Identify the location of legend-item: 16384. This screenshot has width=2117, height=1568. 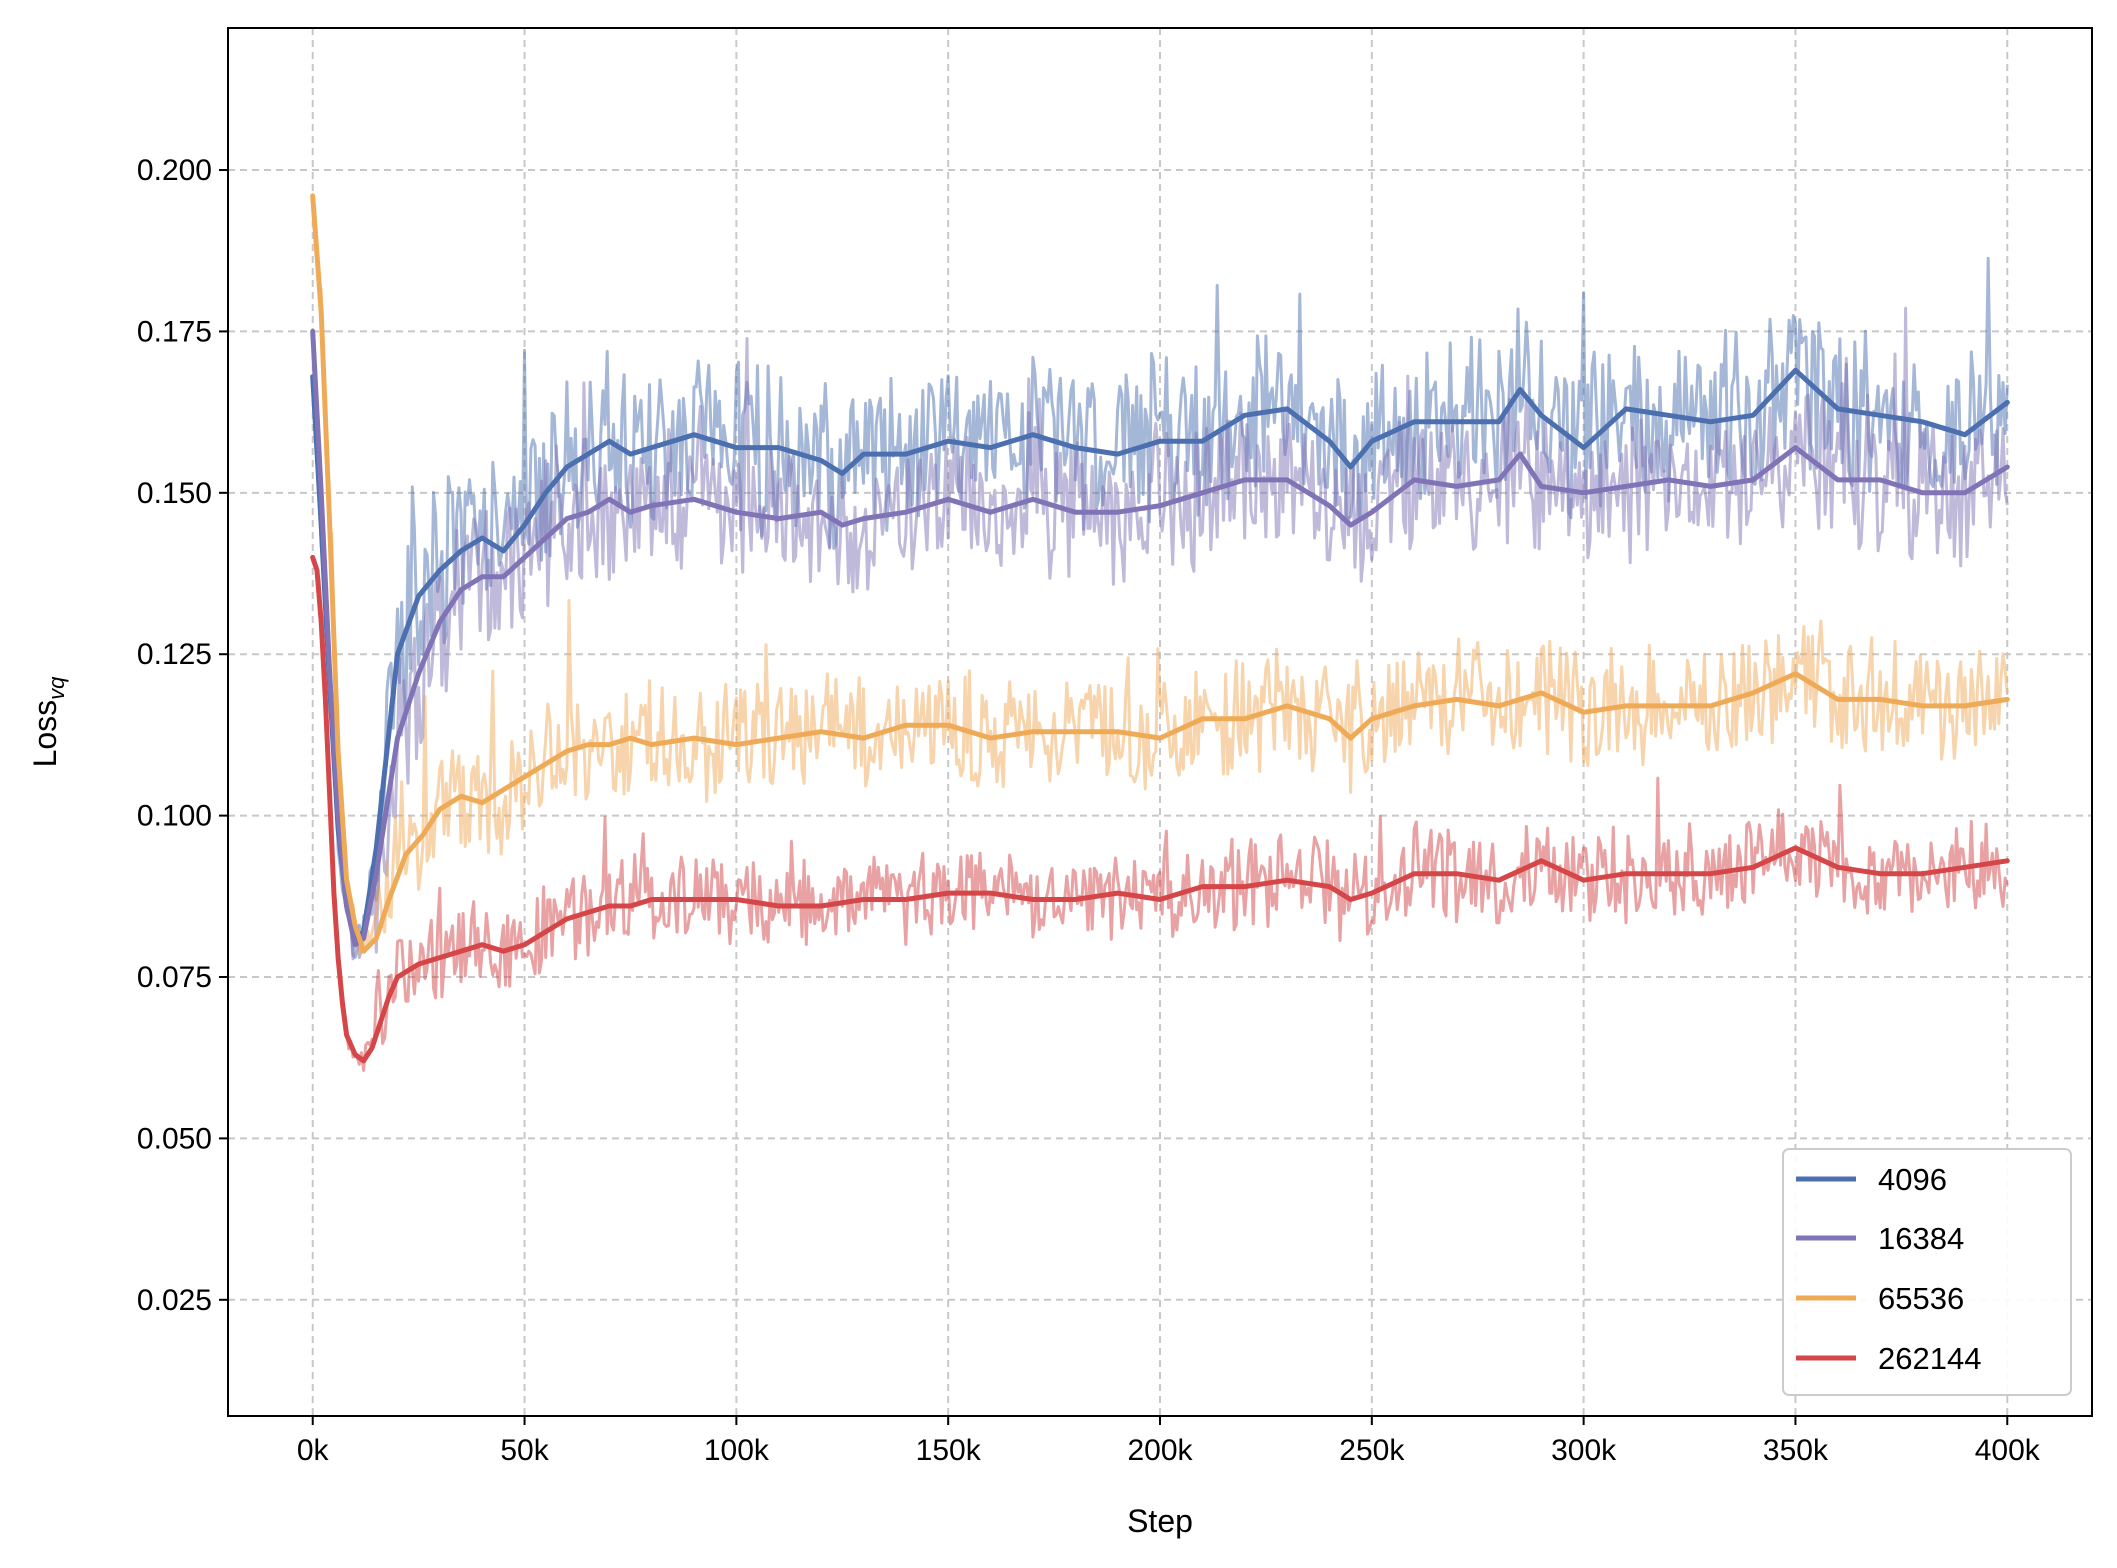
(1880, 1238).